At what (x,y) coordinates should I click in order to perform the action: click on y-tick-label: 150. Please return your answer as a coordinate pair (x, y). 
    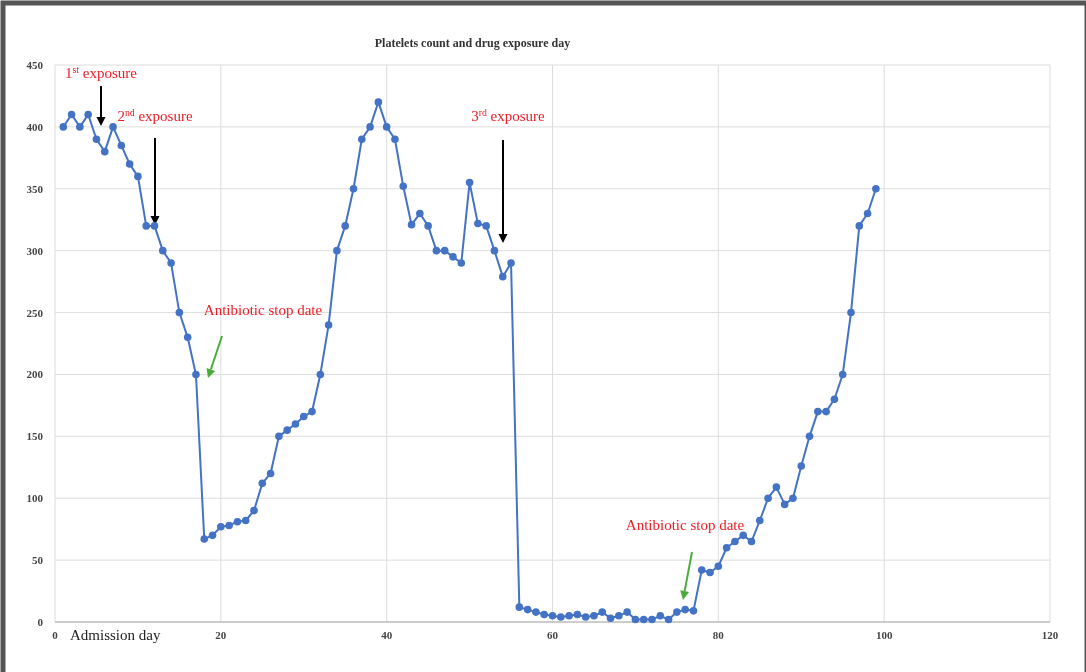
    Looking at the image, I should click on (35, 436).